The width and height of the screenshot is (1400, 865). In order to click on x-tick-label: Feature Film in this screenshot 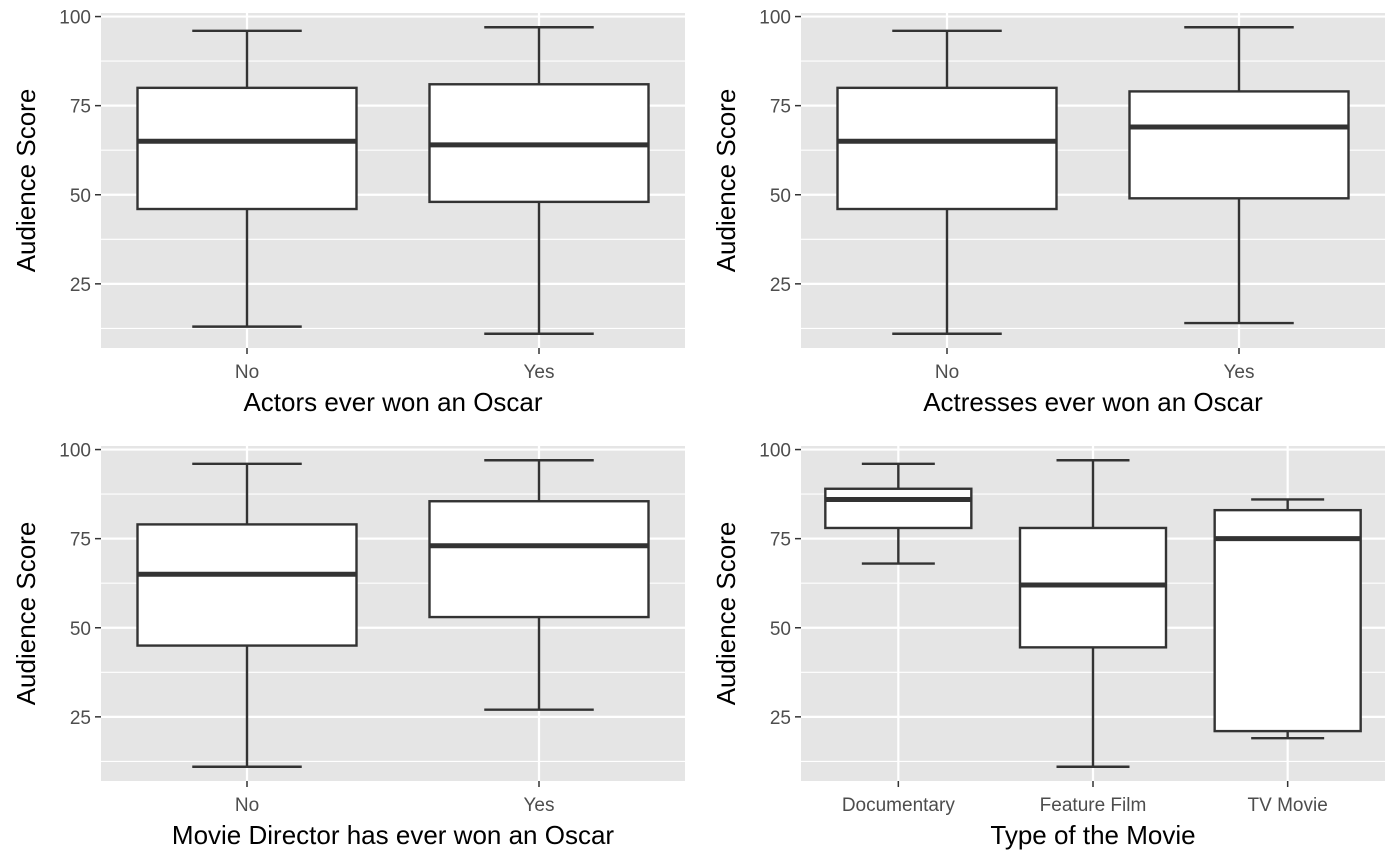, I will do `click(1093, 805)`.